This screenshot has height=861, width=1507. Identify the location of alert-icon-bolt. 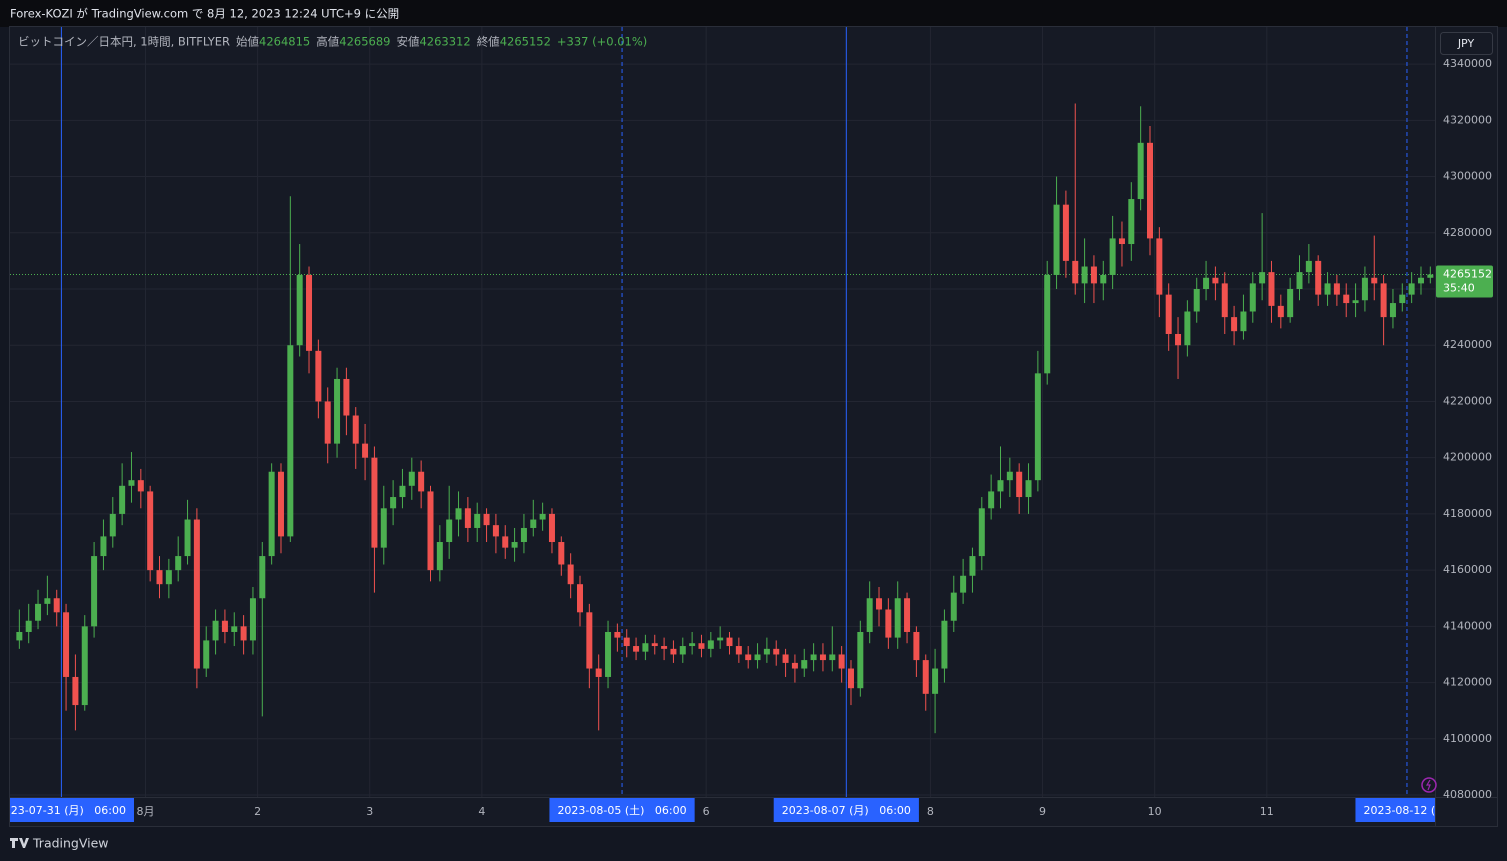
(1428, 785).